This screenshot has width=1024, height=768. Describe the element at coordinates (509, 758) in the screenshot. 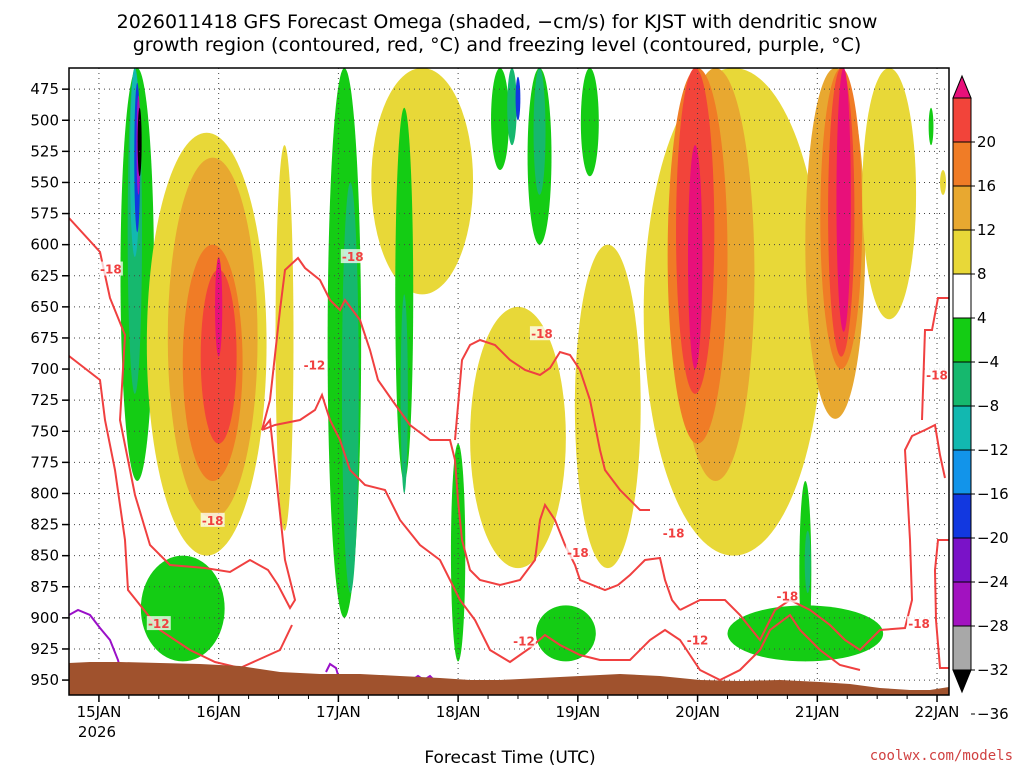

I see `x-axis-title: Forecast Time (UTC)` at that location.